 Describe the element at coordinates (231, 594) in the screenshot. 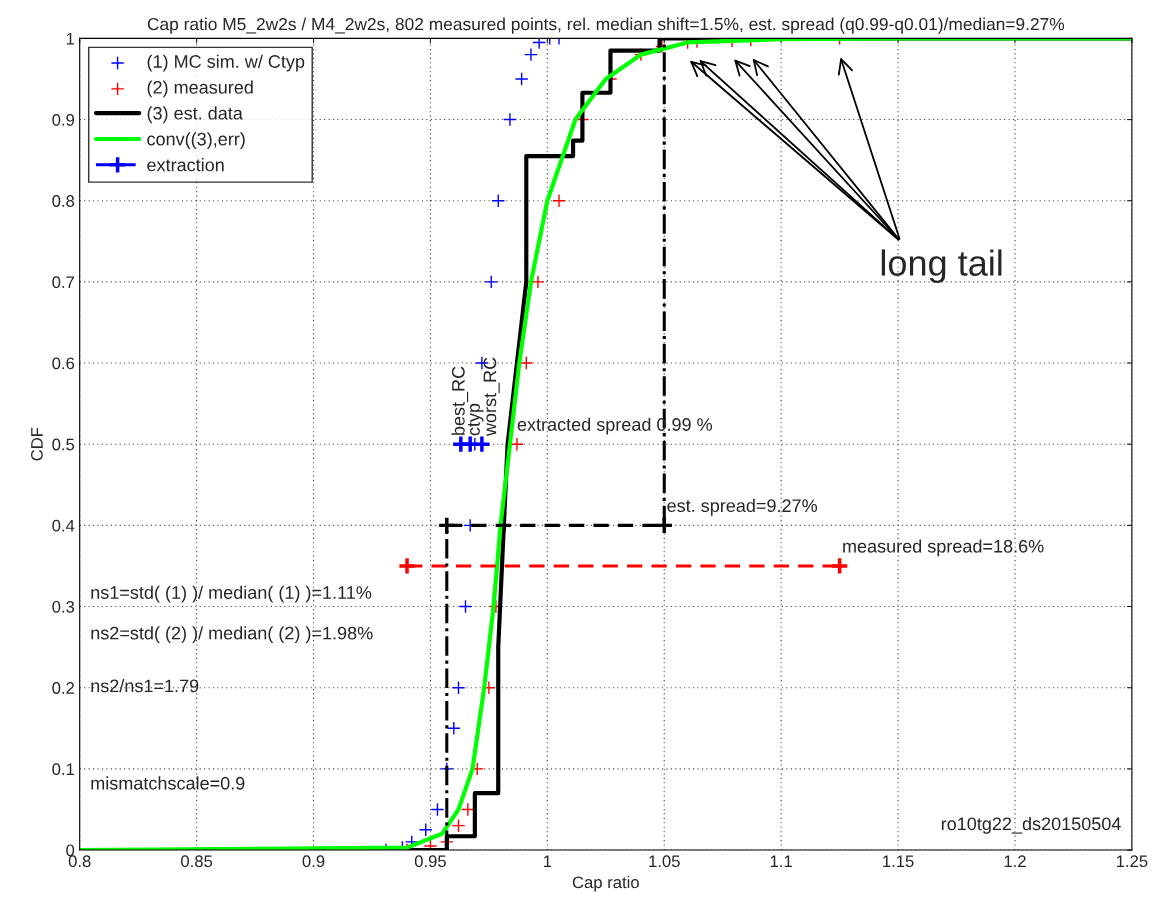

I see `annotation: ns1=std( (1) )/ median( (1) )=1.11%` at that location.